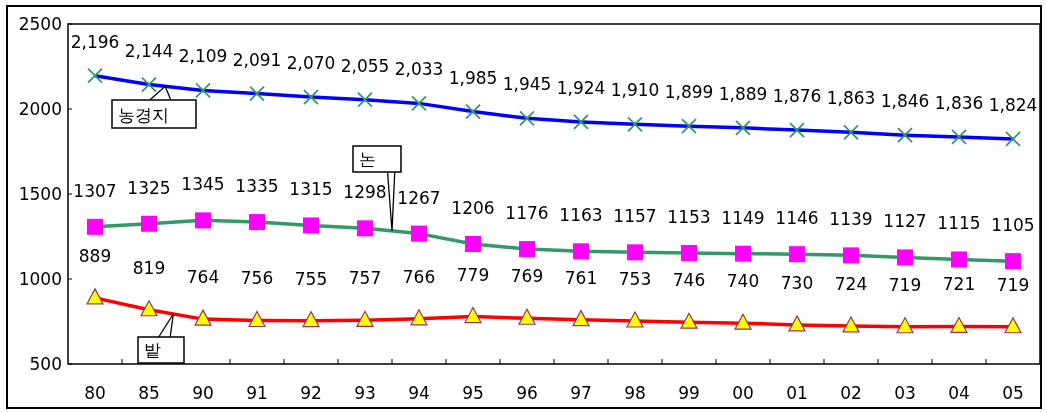  Describe the element at coordinates (1013, 104) in the screenshot. I see `data-label: 1,824` at that location.